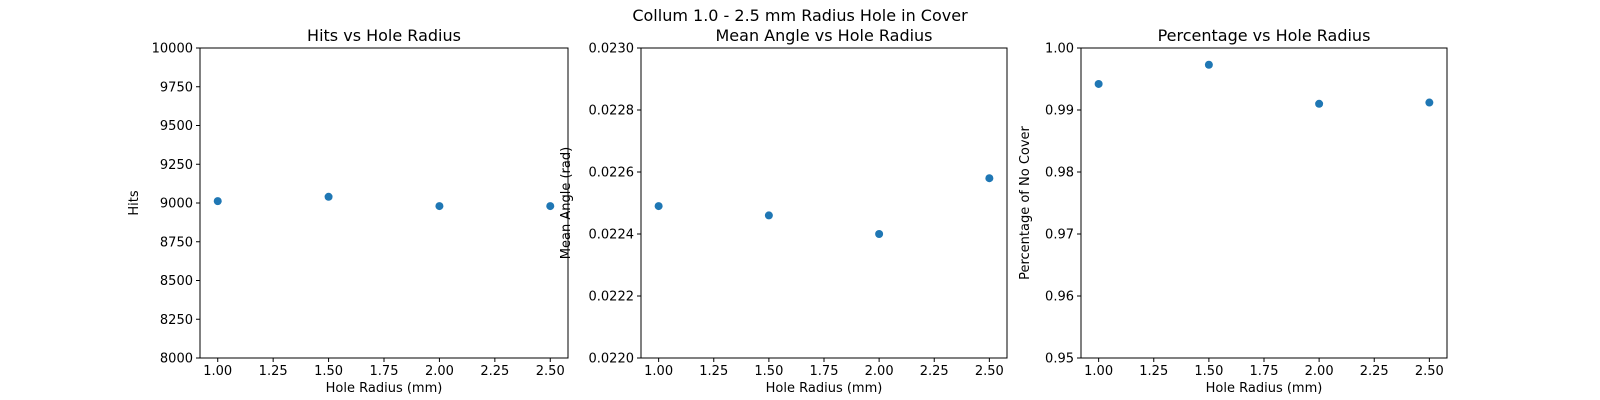 This screenshot has height=400, width=1600. What do you see at coordinates (176, 359) in the screenshot?
I see `y-tick-label: 8000` at bounding box center [176, 359].